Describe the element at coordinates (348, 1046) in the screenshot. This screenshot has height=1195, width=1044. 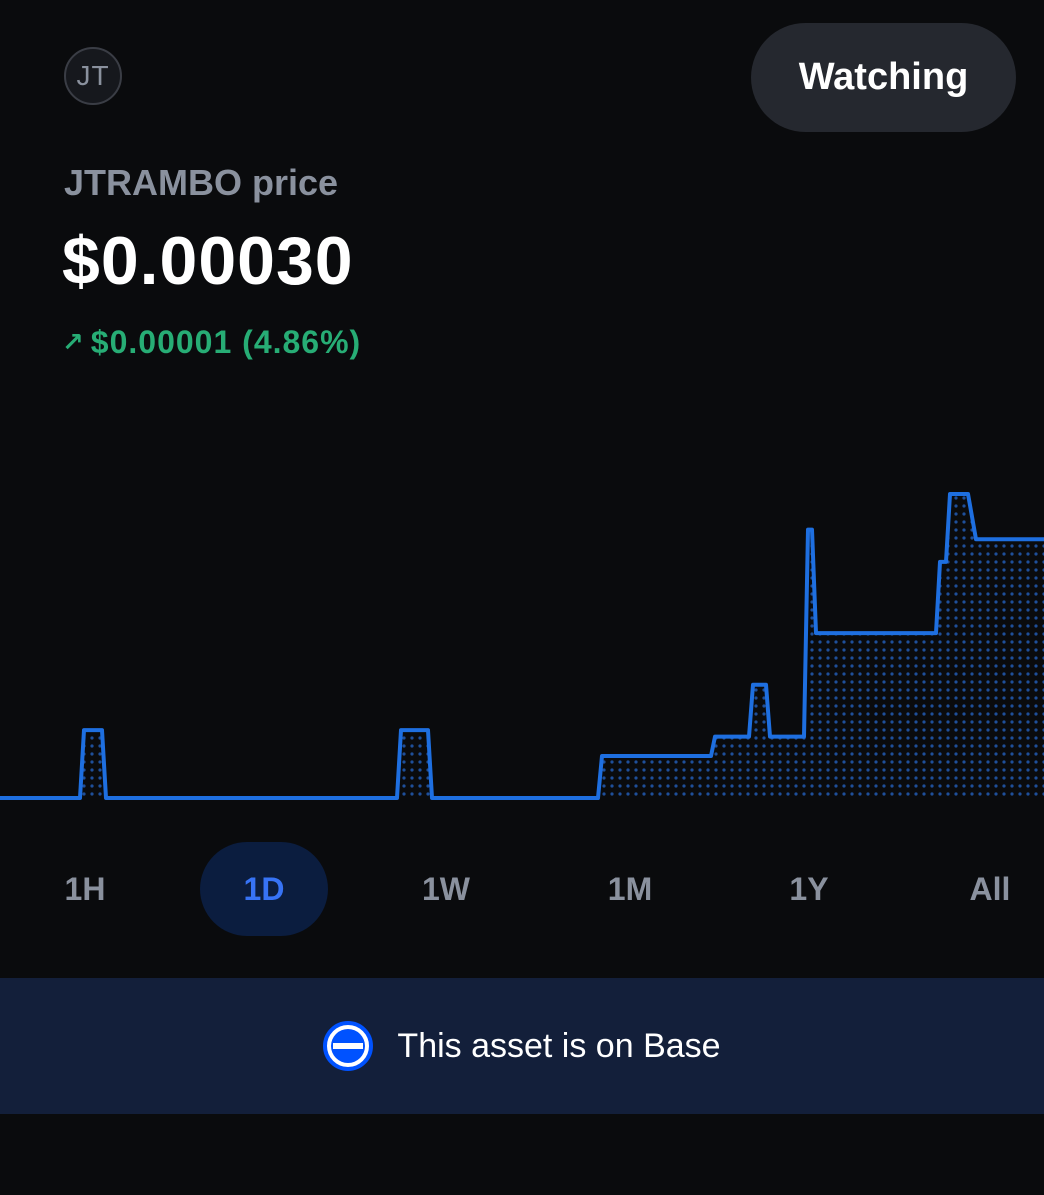
I see `base-network-icon` at that location.